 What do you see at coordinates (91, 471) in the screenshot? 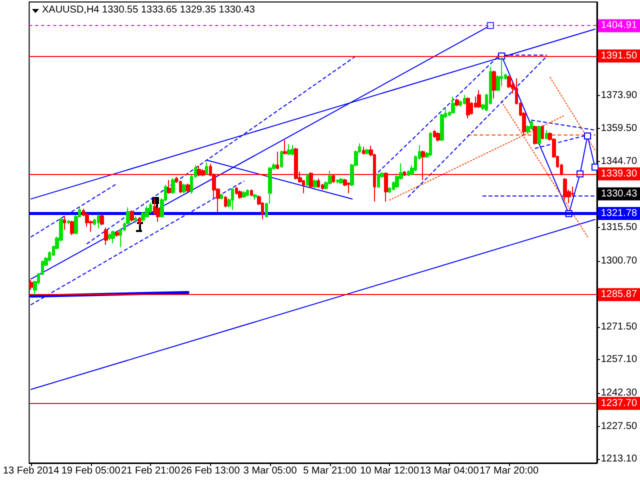
I see `x-tick-label: 19 Feb 05:00` at bounding box center [91, 471].